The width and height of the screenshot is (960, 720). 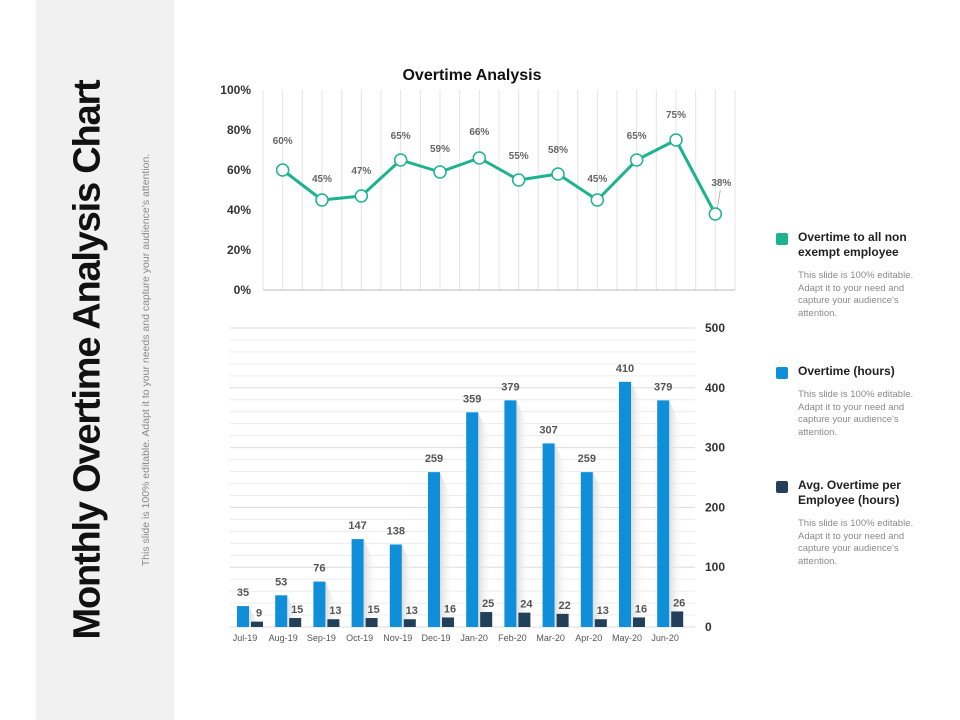 I want to click on legend-swatch-teal, so click(x=782, y=239).